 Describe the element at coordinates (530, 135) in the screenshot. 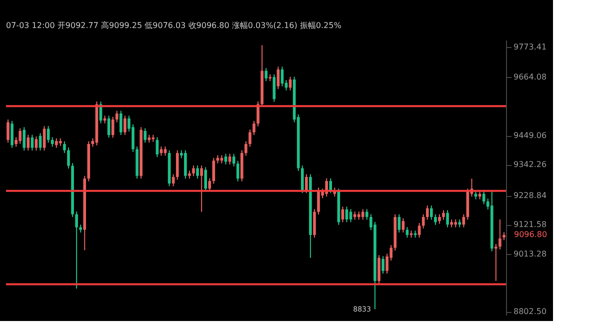

I see `y-tick-label: 9449.06` at that location.